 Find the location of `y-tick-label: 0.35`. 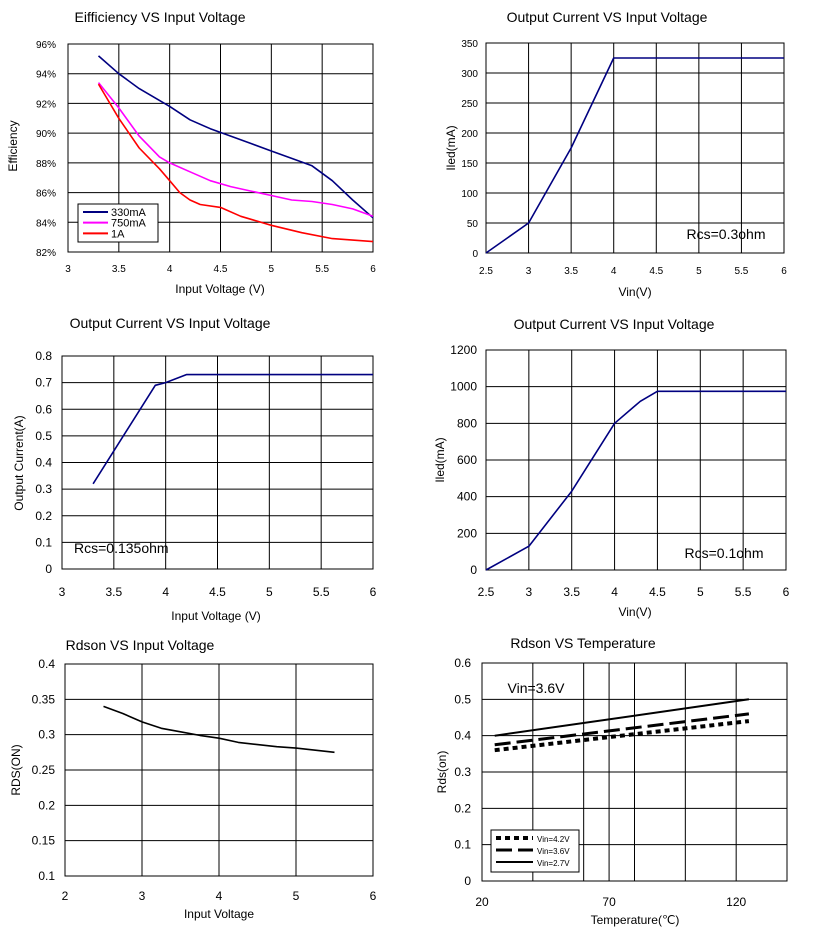

y-tick-label: 0.35 is located at coordinates (44, 699).